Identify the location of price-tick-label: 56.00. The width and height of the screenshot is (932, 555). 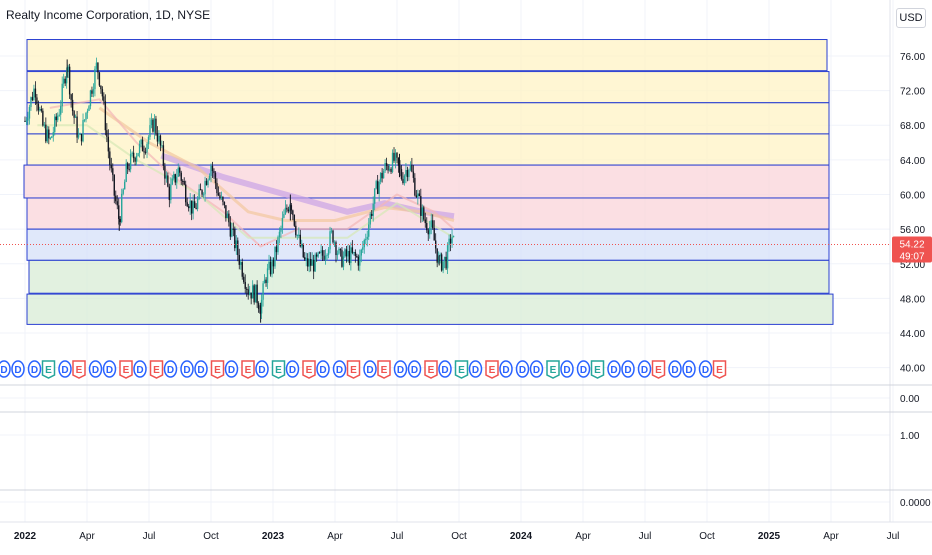
(912, 230).